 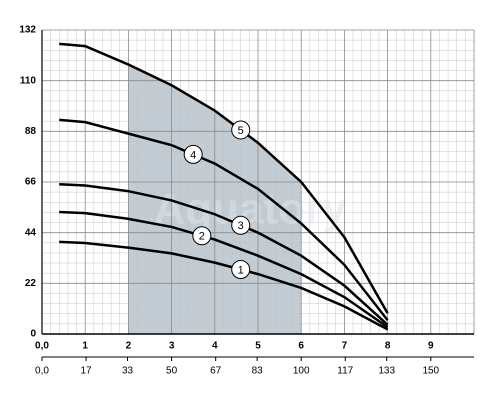 What do you see at coordinates (31, 131) in the screenshot?
I see `y-tick-label: 88` at bounding box center [31, 131].